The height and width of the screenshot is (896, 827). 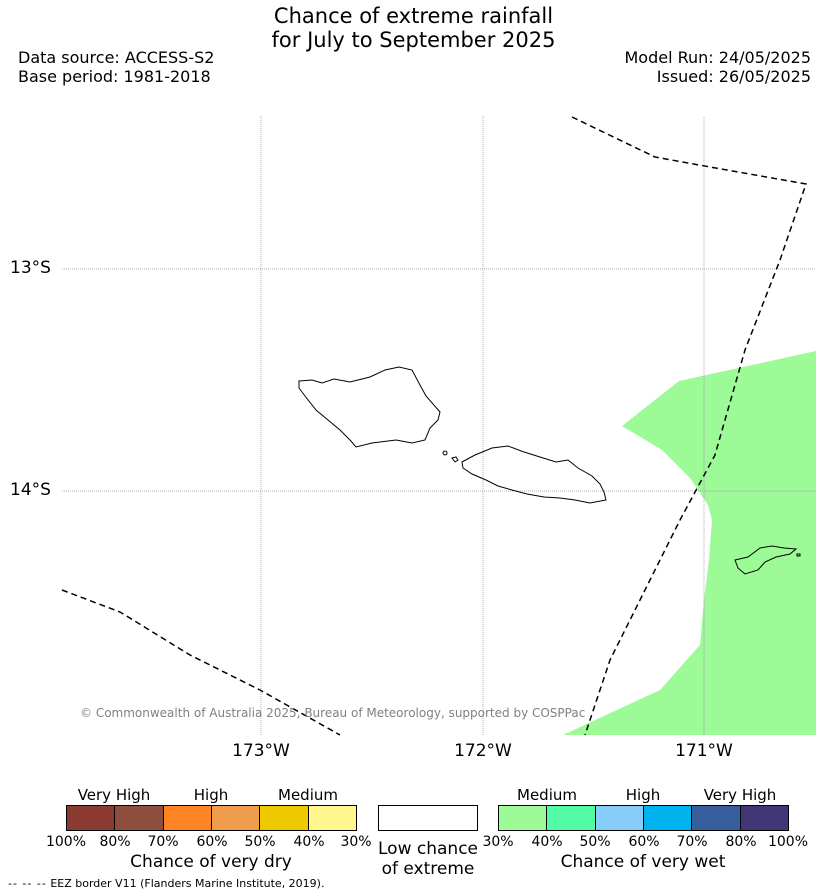 I want to click on data-source-label: Data source: ACCESS-S2, so click(x=116, y=57).